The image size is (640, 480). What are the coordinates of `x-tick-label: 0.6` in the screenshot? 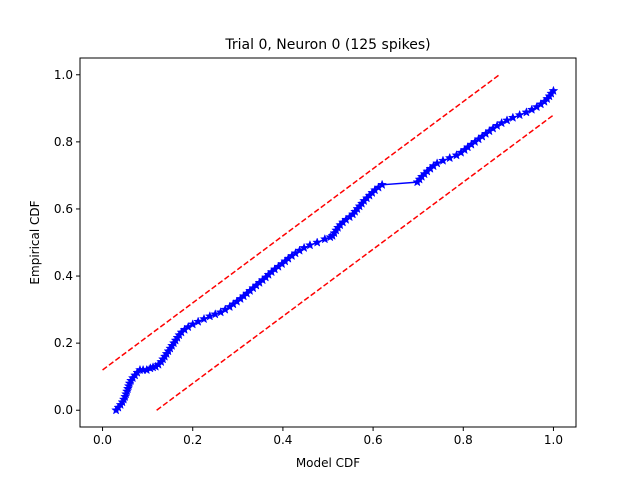 It's located at (373, 440).